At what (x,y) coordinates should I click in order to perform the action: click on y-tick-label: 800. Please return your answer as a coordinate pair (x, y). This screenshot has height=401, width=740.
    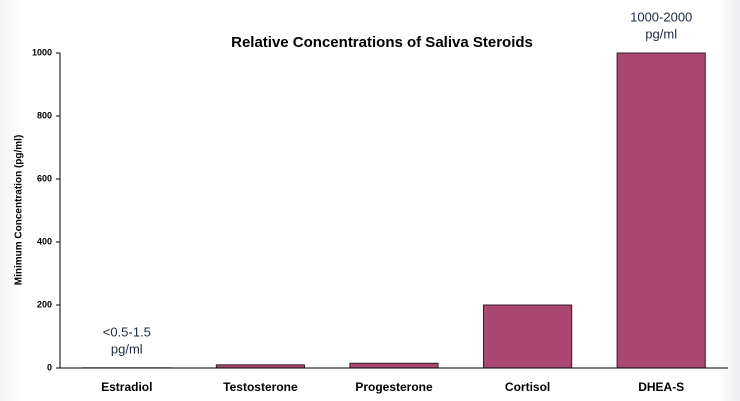
    Looking at the image, I should click on (44, 115).